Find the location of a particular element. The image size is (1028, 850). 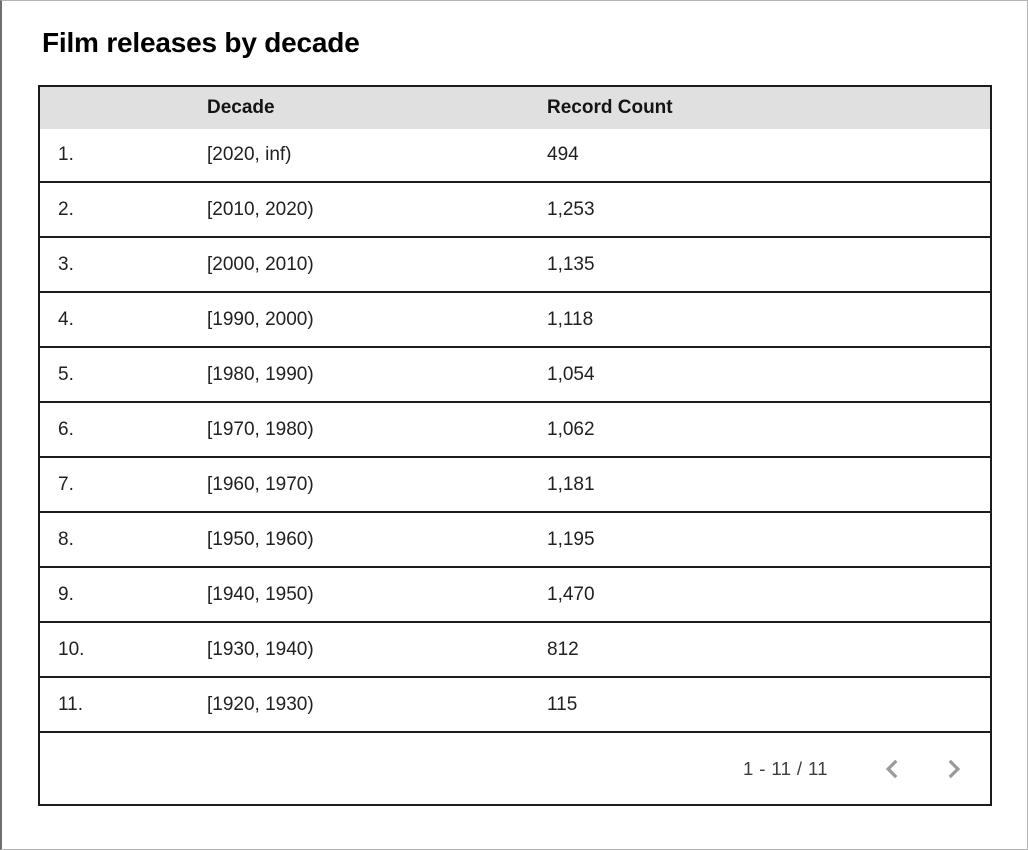

cell-index: 4. is located at coordinates (66, 319).